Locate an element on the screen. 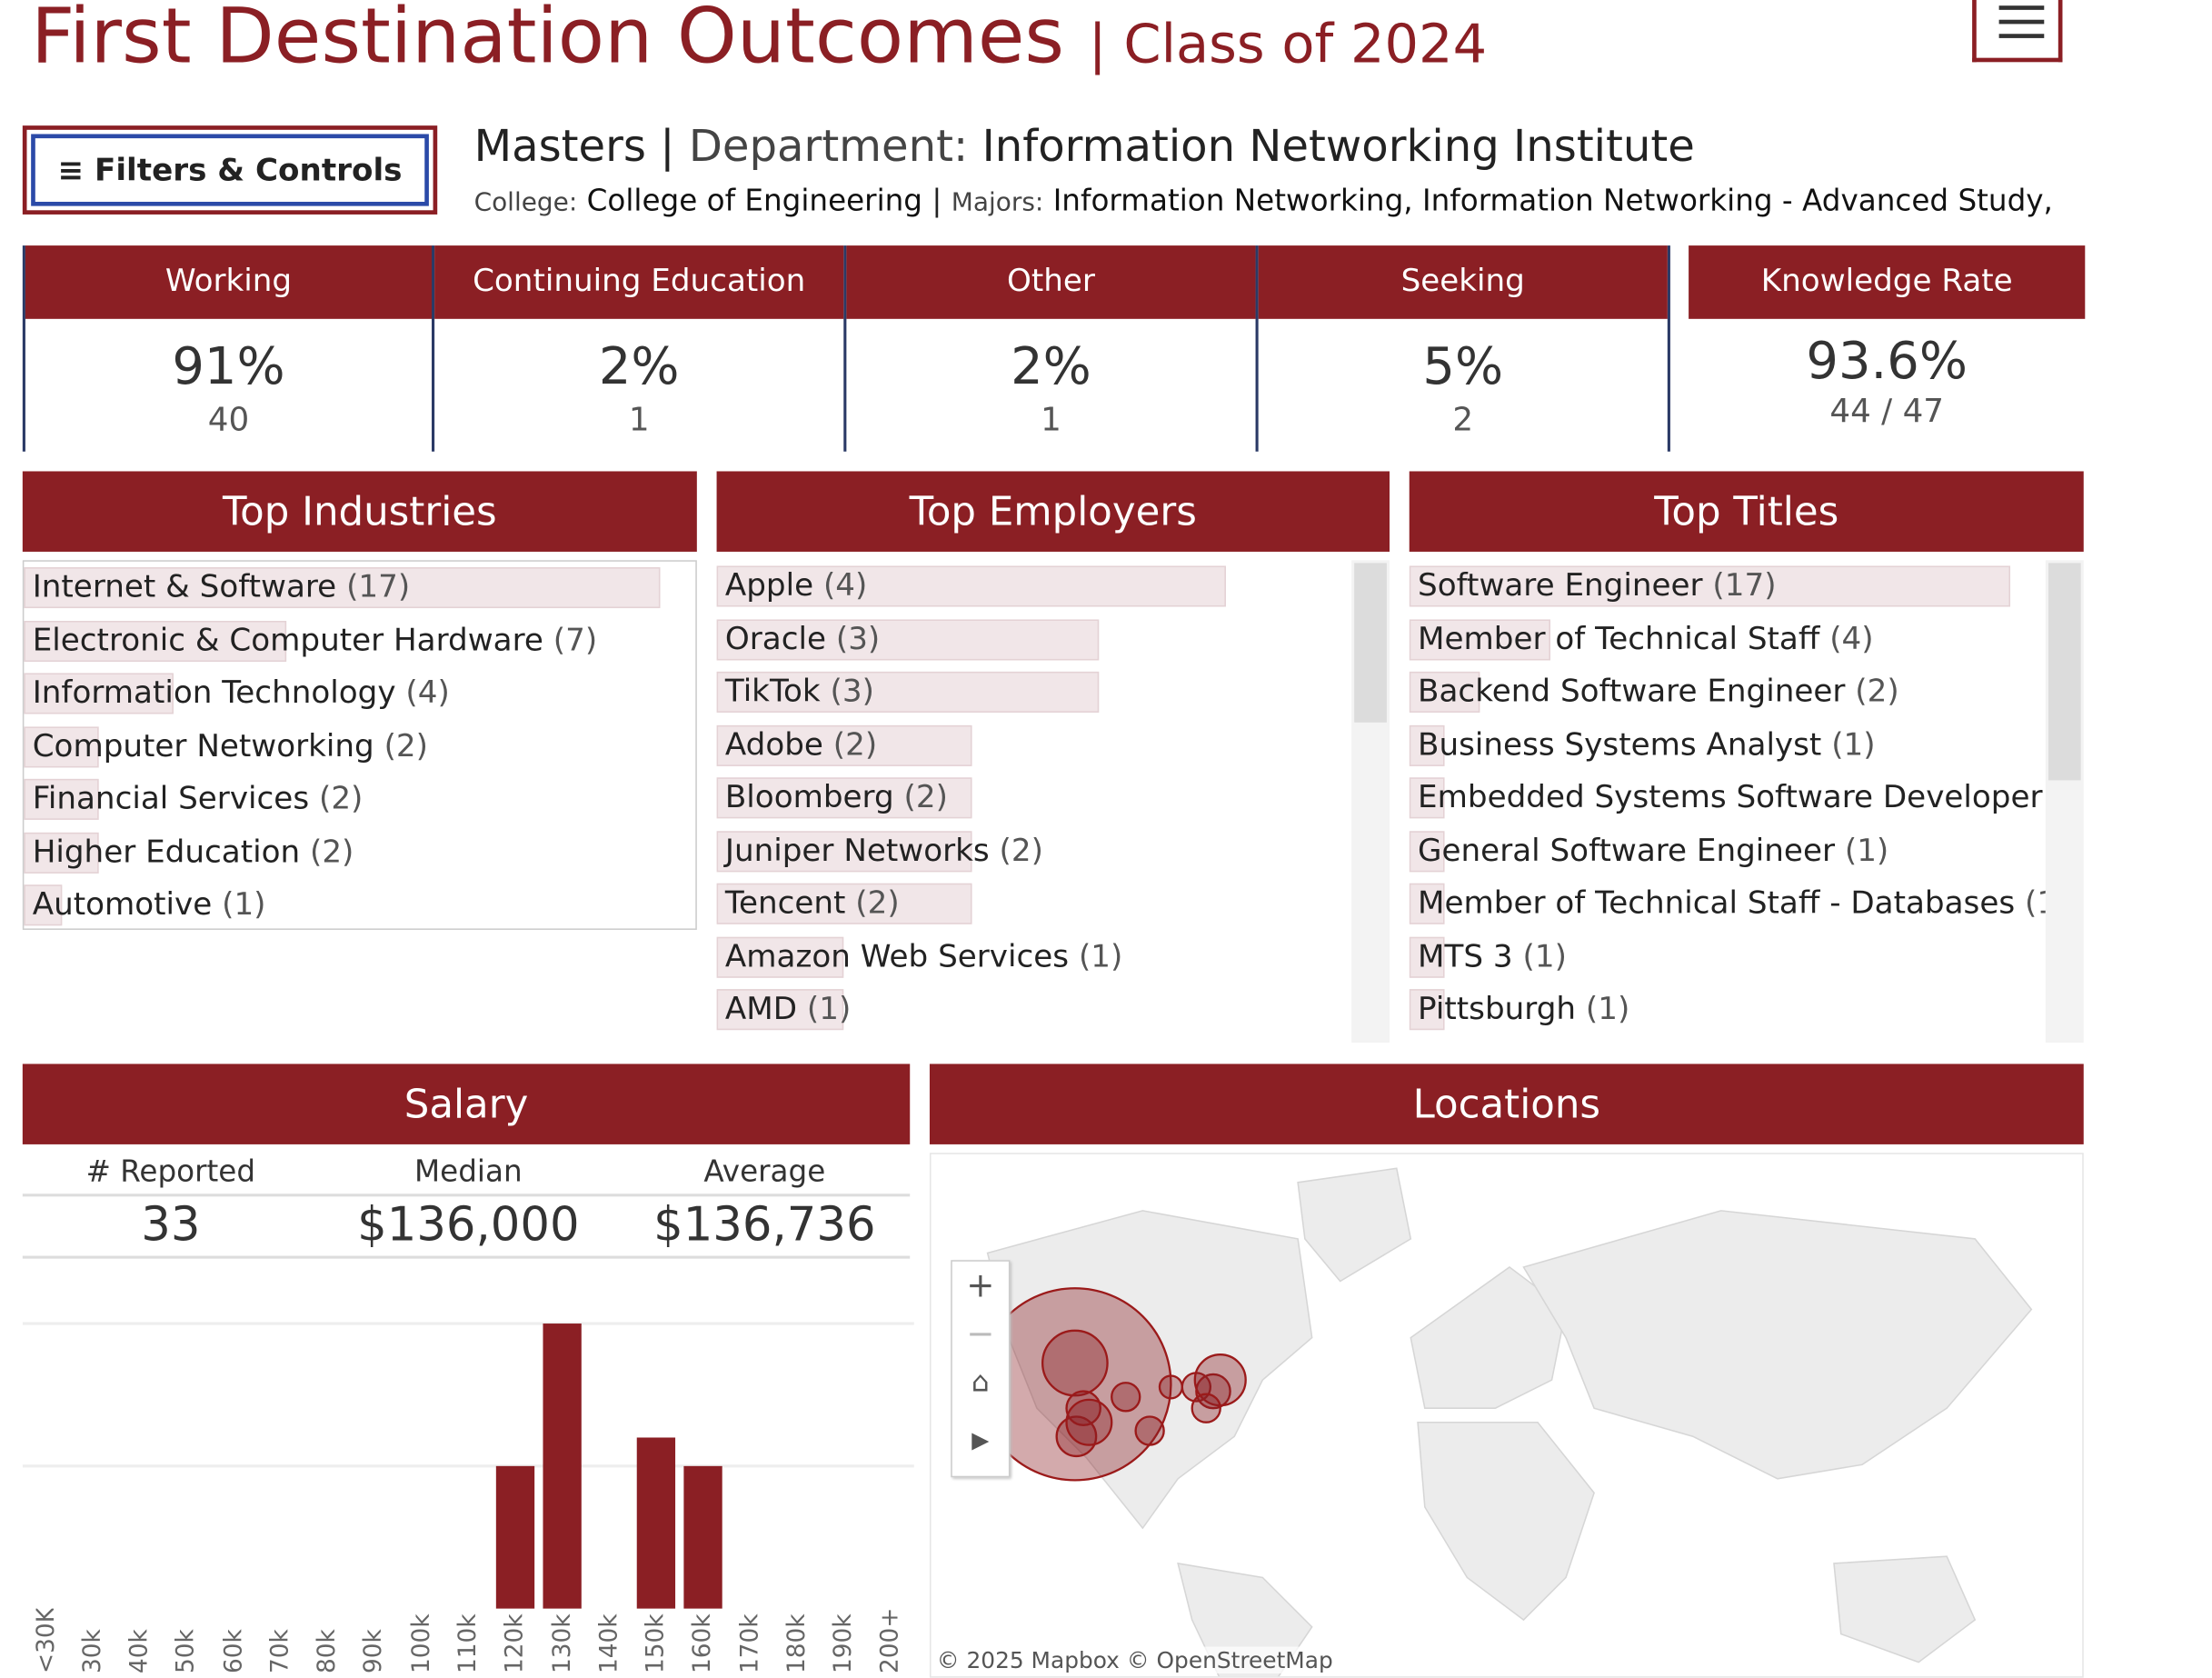  list-item: Business Systems Analyst (1) is located at coordinates (1642, 745).